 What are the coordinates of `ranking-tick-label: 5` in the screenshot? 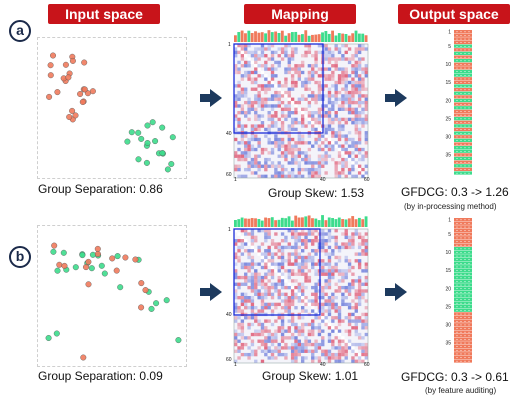 It's located at (449, 235).